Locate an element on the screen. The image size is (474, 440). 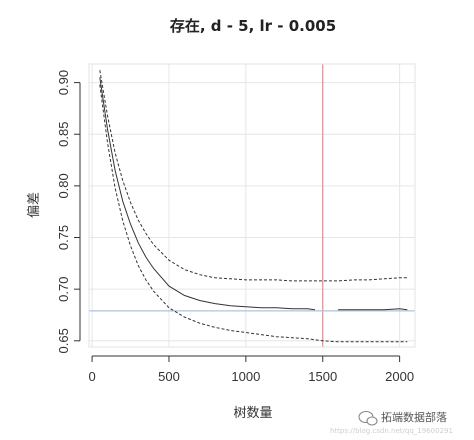
watermark: 拓端数据部落 https://blog.csdn.net/qq_19600291 is located at coordinates (391, 422).